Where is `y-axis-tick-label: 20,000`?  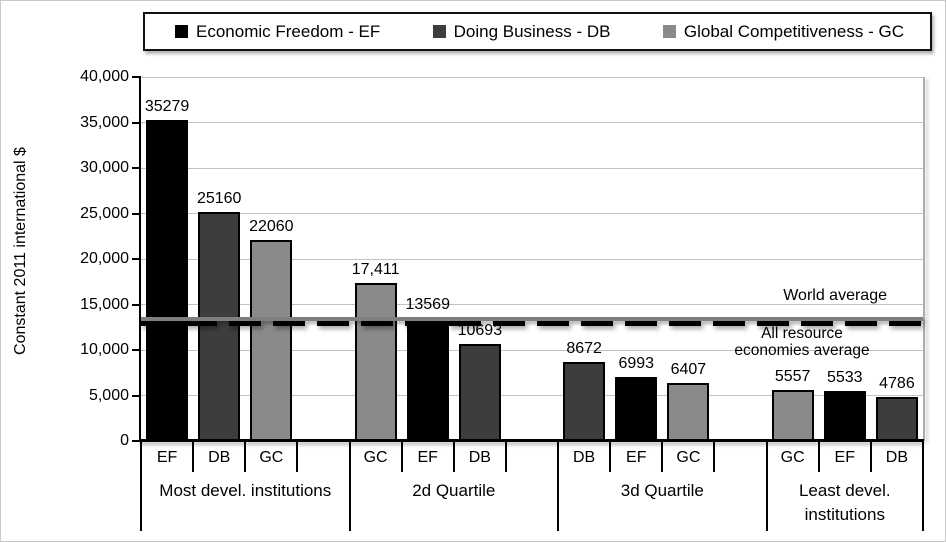 y-axis-tick-label: 20,000 is located at coordinates (104, 258).